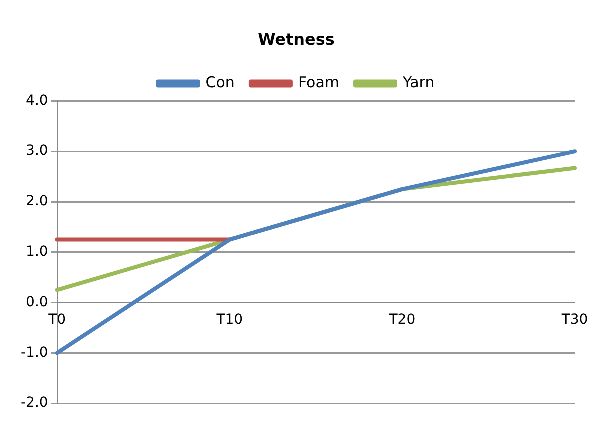  What do you see at coordinates (57, 320) in the screenshot?
I see `x-tick-label: T0` at bounding box center [57, 320].